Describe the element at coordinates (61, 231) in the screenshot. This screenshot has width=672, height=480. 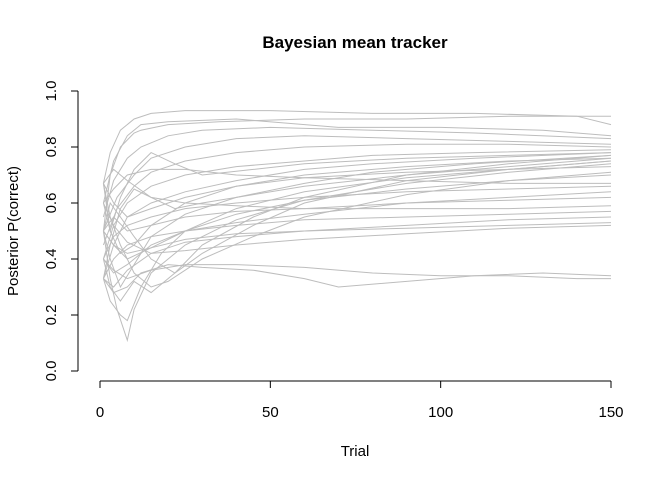
I see `y-axis: 0.0 0.2 0.4 0.6 0.8 1.0` at that location.